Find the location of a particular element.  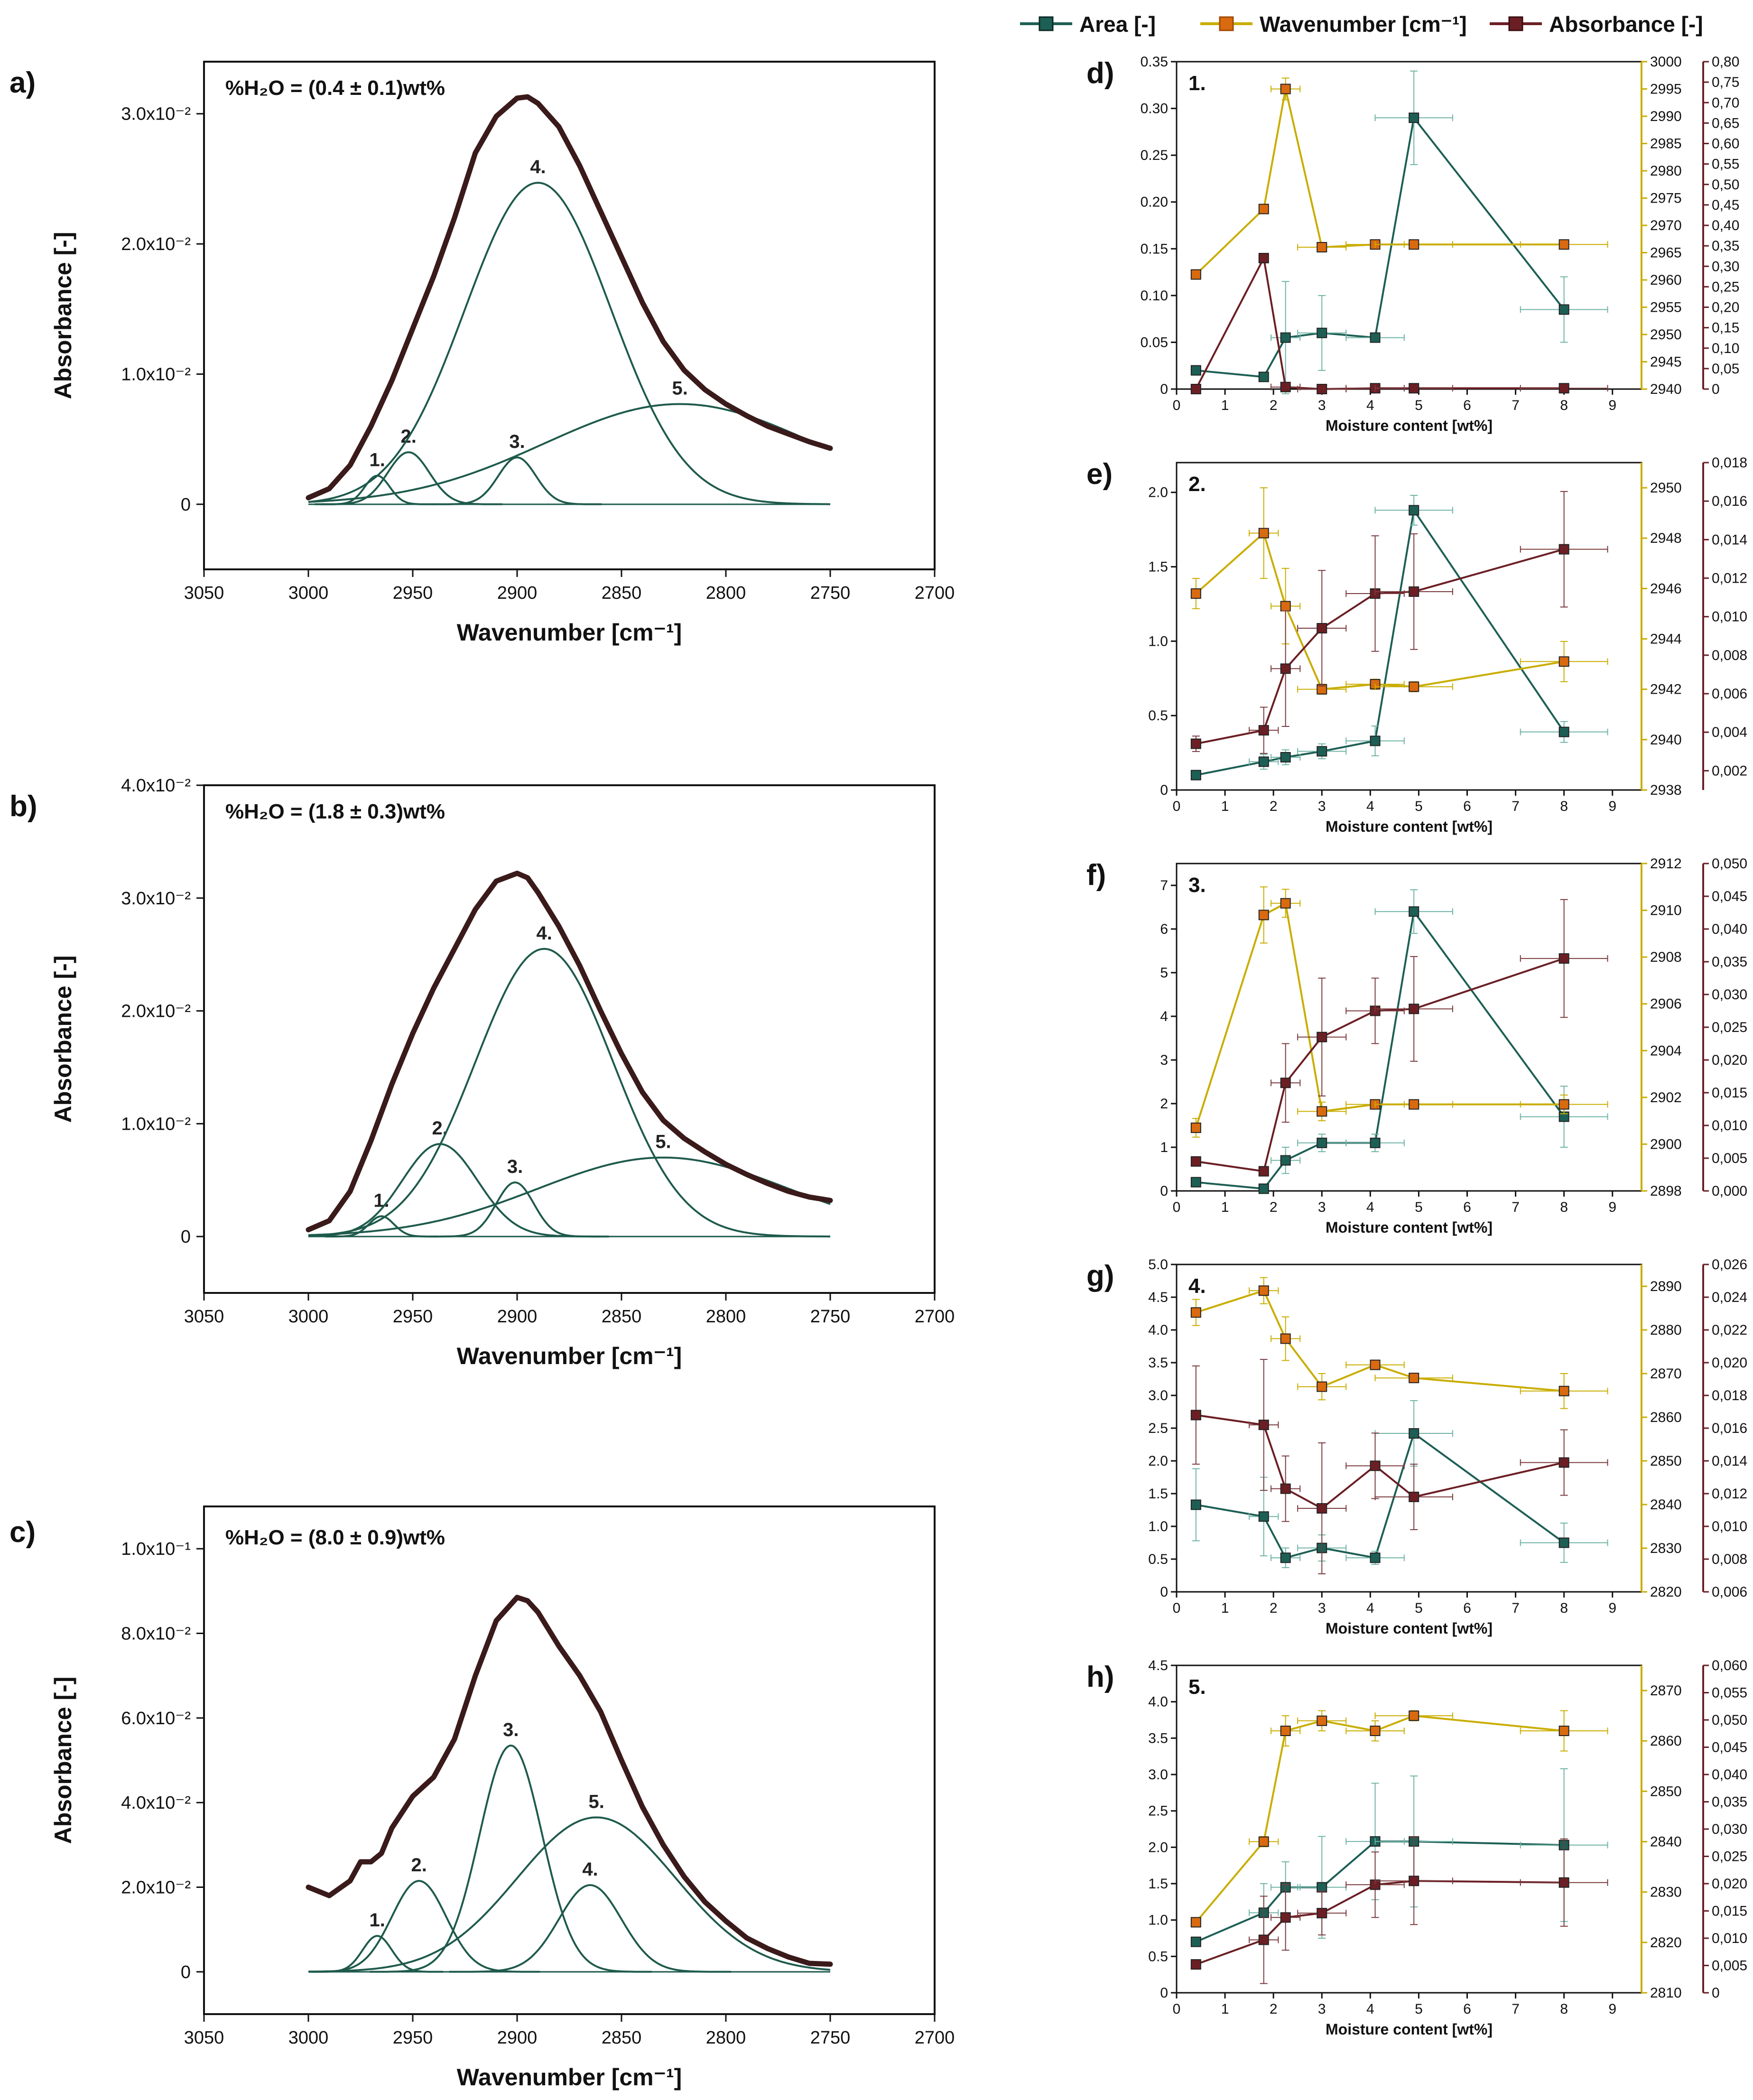

x-tick-label: 3000 is located at coordinates (308, 2038).